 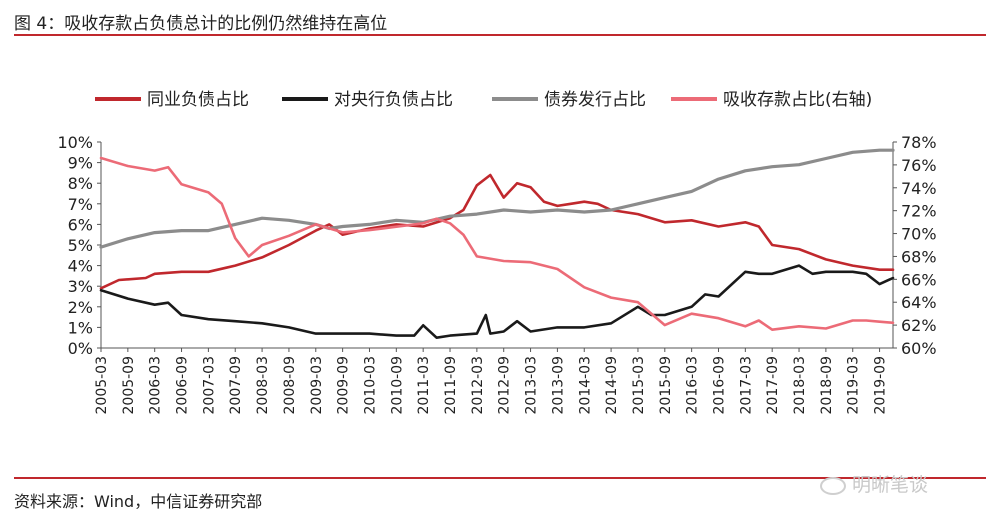 I want to click on x-tick-label: 2017-03, so click(x=746, y=385).